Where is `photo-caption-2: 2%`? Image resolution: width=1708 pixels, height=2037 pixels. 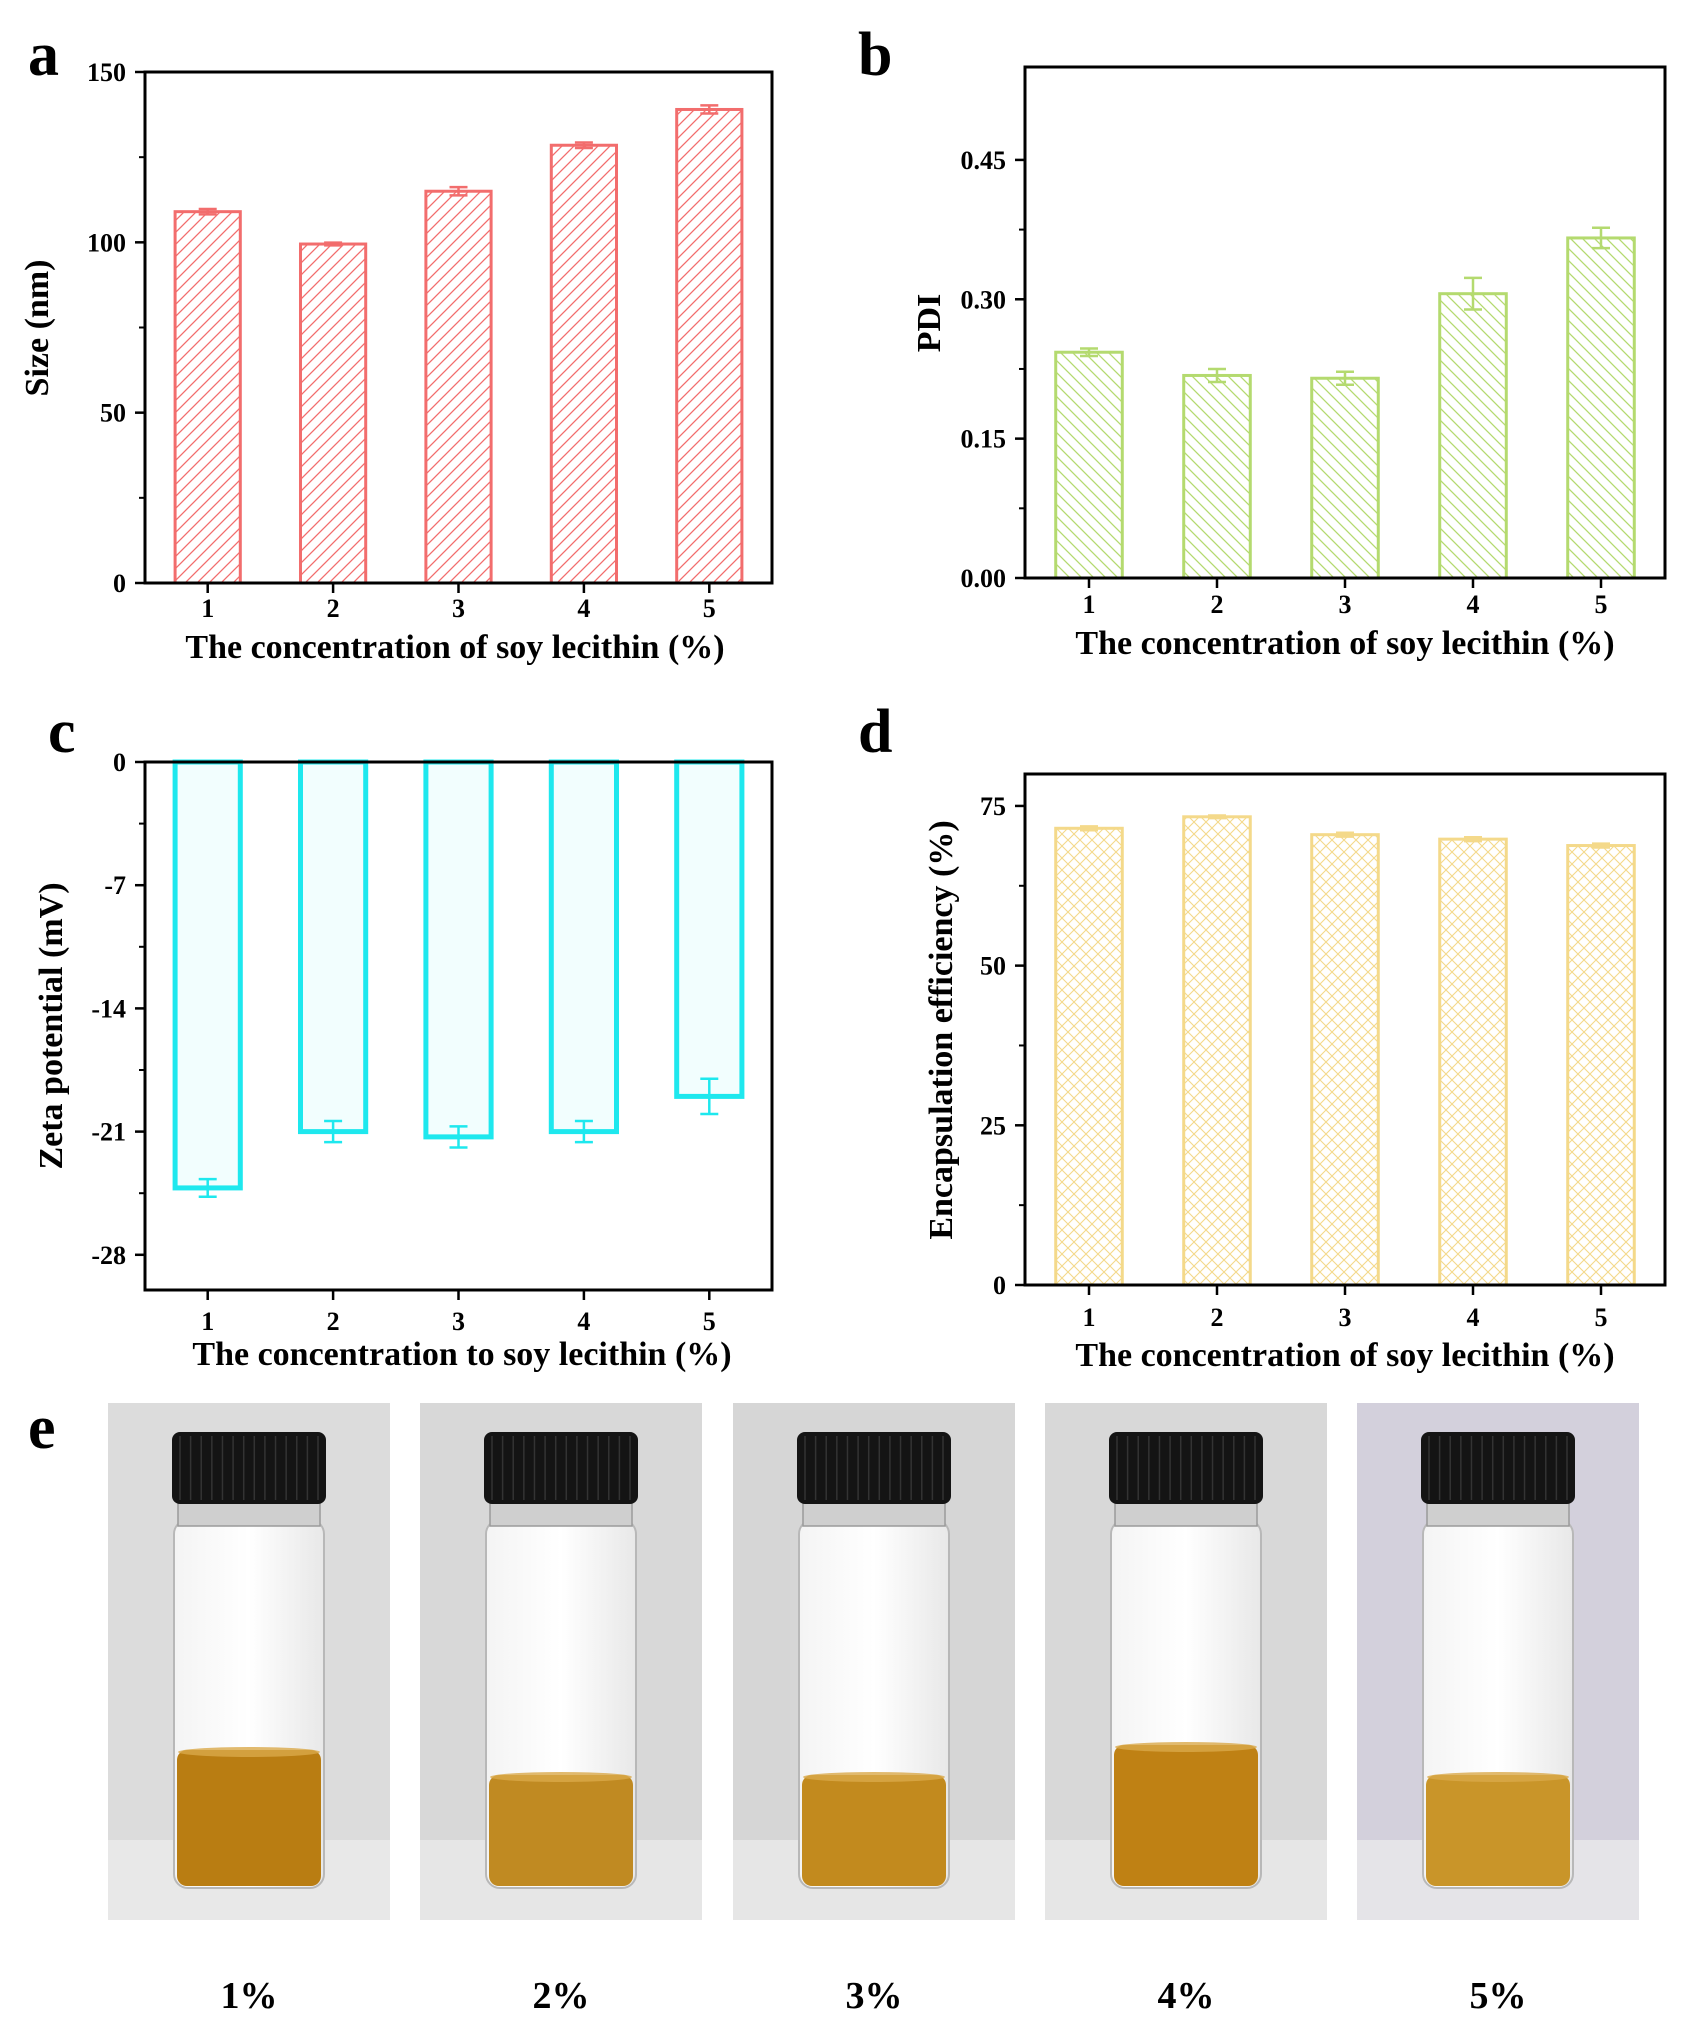
photo-caption-2: 2% is located at coordinates (561, 1996).